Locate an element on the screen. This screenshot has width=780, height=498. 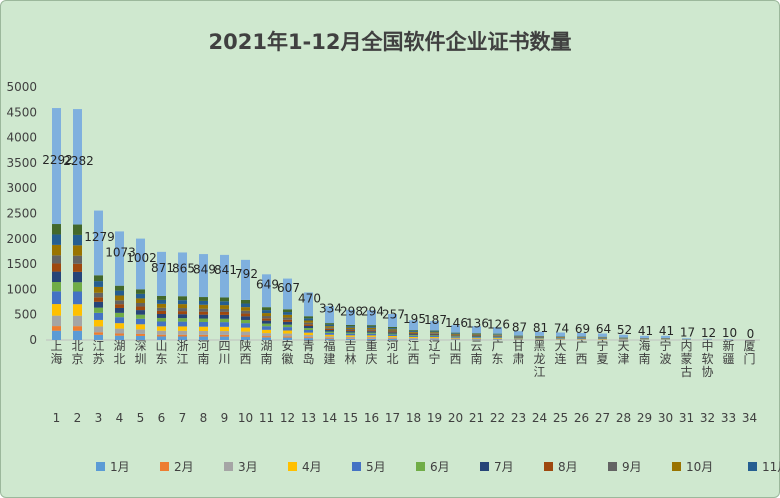
data-label: 294 is located at coordinates (372, 312).